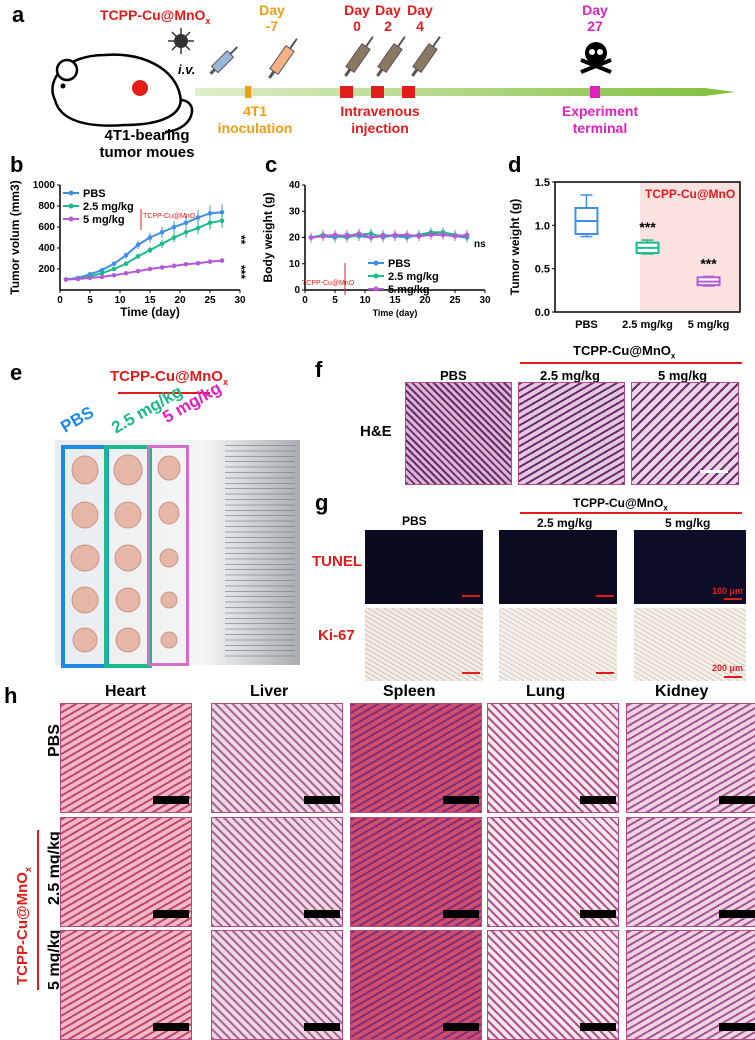 The width and height of the screenshot is (755, 1040). What do you see at coordinates (458, 433) in the screenshot?
I see `he-image-pbs` at bounding box center [458, 433].